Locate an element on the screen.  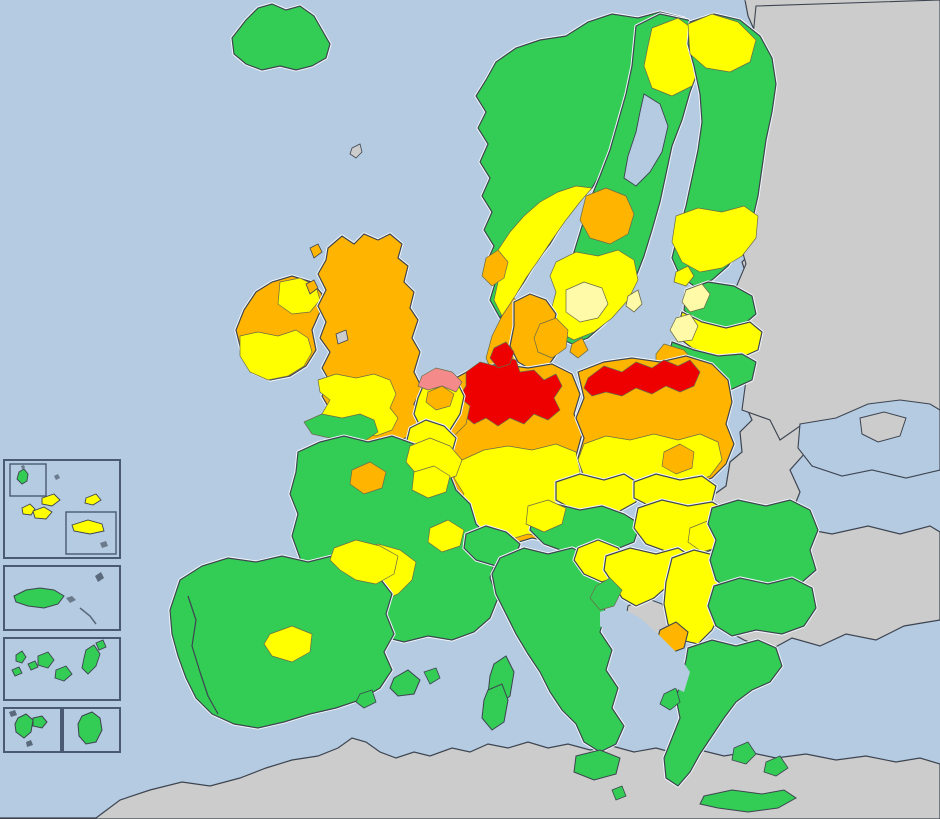
region-greece is located at coordinates (723, 713).